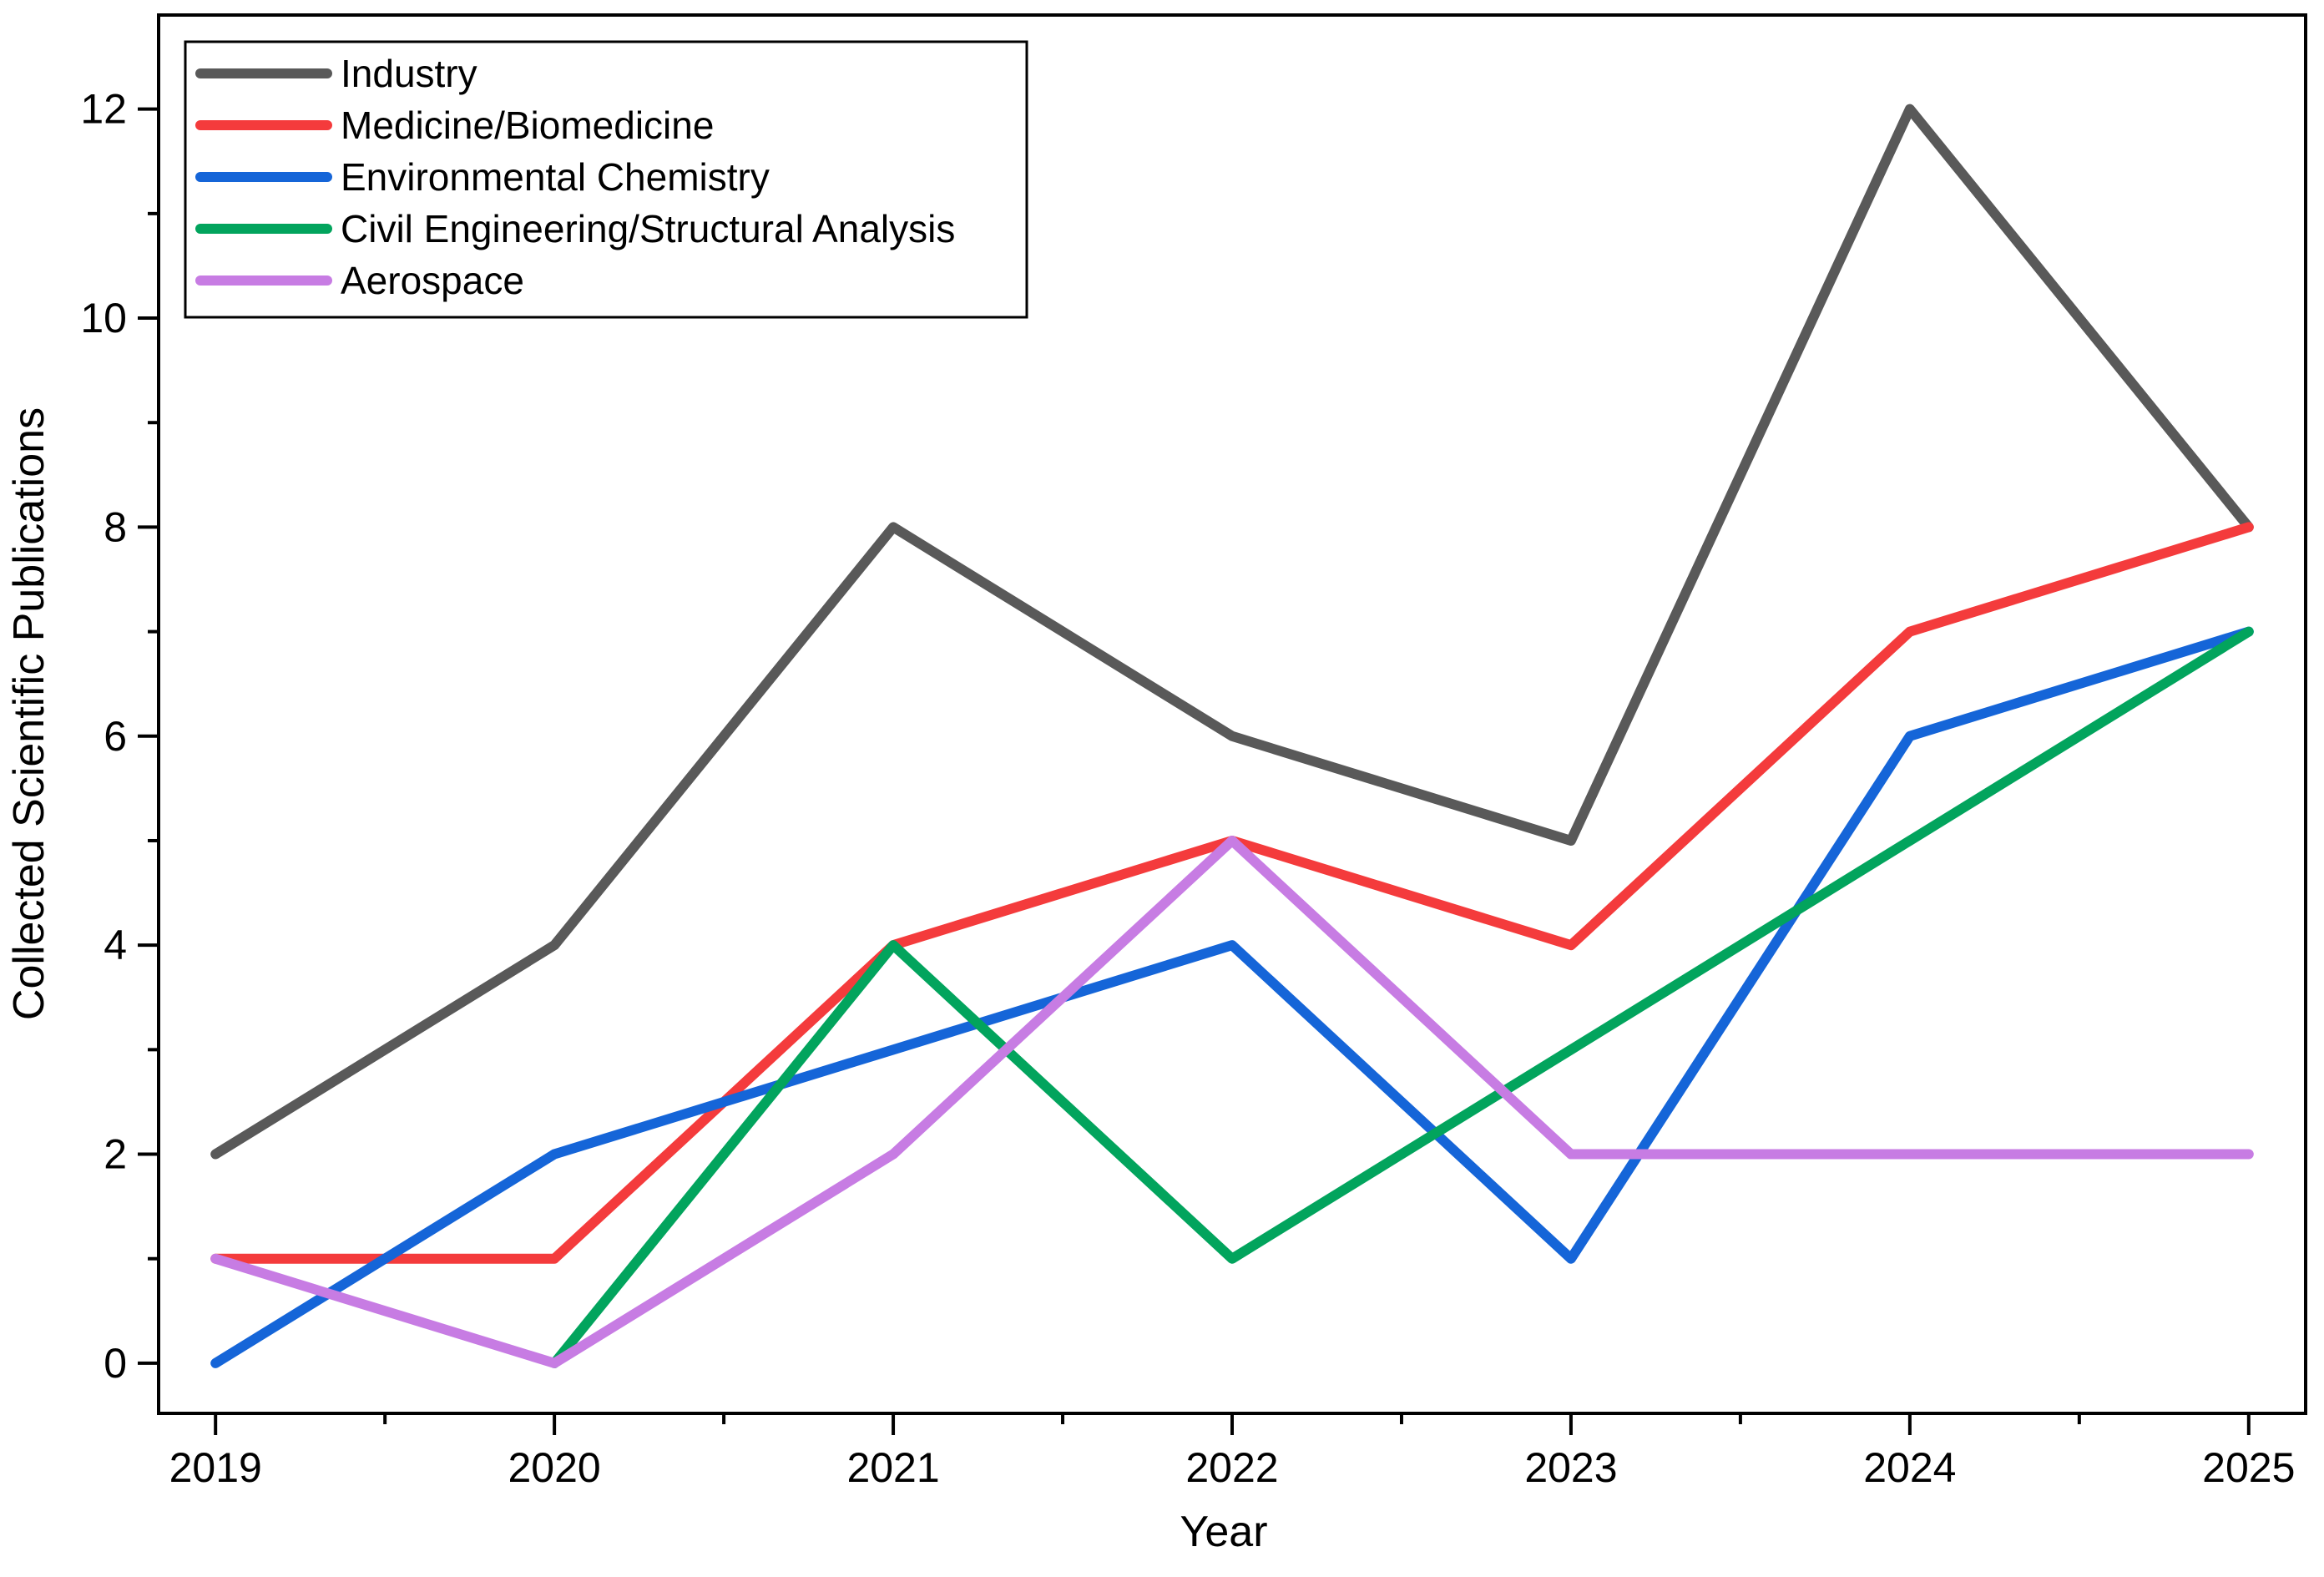 This screenshot has height=1577, width=2324. What do you see at coordinates (1223, 1532) in the screenshot?
I see `x-axis-title: Year` at bounding box center [1223, 1532].